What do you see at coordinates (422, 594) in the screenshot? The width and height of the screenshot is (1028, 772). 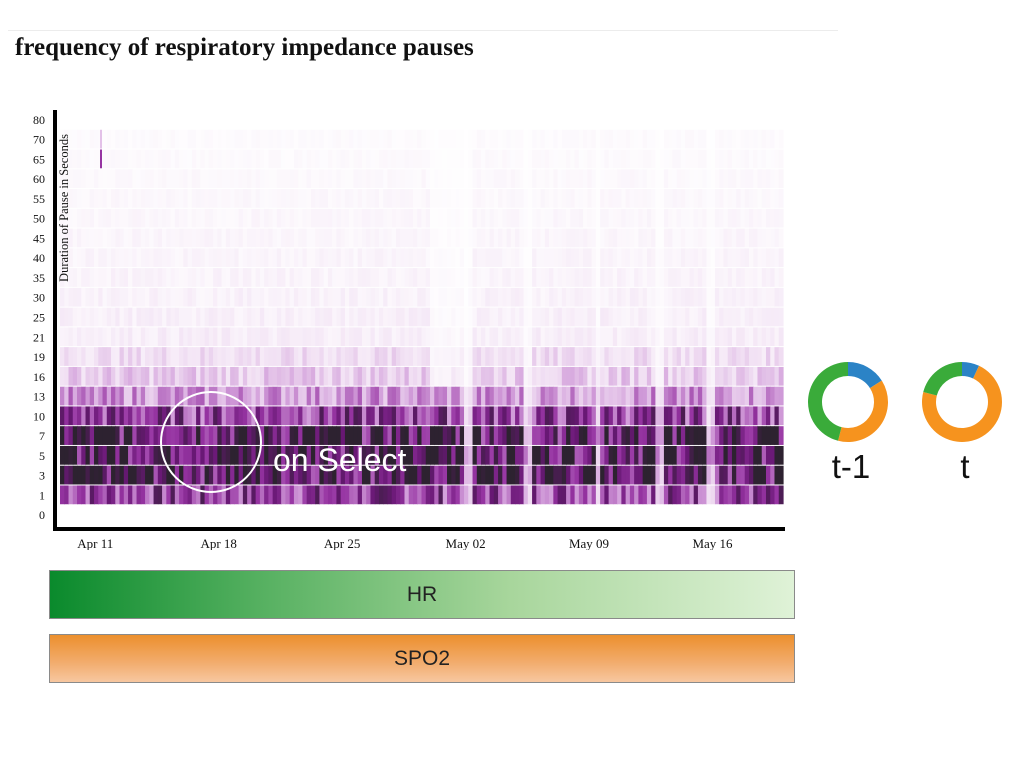 I see `hr-bar: HR` at bounding box center [422, 594].